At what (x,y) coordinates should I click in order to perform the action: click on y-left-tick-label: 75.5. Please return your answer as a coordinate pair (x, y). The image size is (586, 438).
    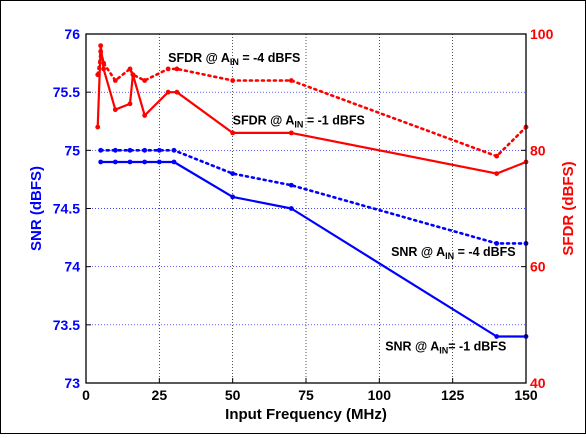
    Looking at the image, I should click on (66, 92).